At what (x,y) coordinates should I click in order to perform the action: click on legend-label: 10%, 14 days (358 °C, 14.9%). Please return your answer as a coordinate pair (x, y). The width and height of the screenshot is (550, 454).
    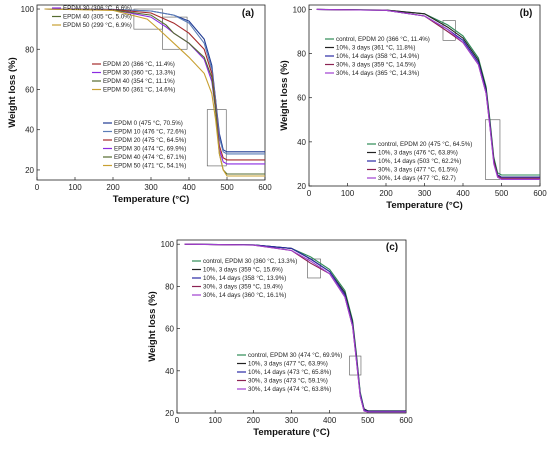
    Looking at the image, I should click on (377, 56).